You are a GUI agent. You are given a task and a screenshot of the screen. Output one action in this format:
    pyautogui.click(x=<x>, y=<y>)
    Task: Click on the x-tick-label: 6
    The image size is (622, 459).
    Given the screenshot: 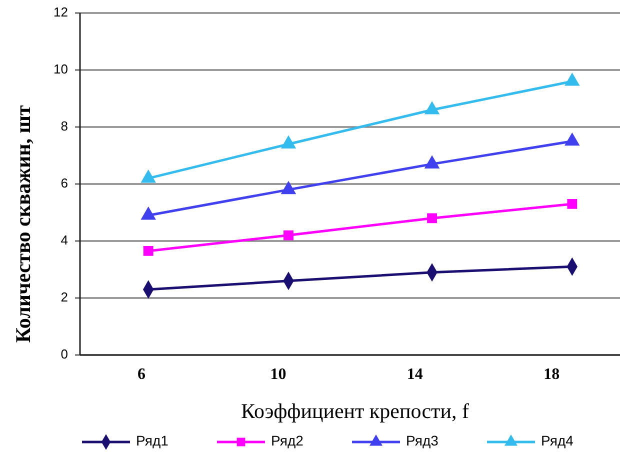 What is the action you would take?
    pyautogui.click(x=142, y=374)
    